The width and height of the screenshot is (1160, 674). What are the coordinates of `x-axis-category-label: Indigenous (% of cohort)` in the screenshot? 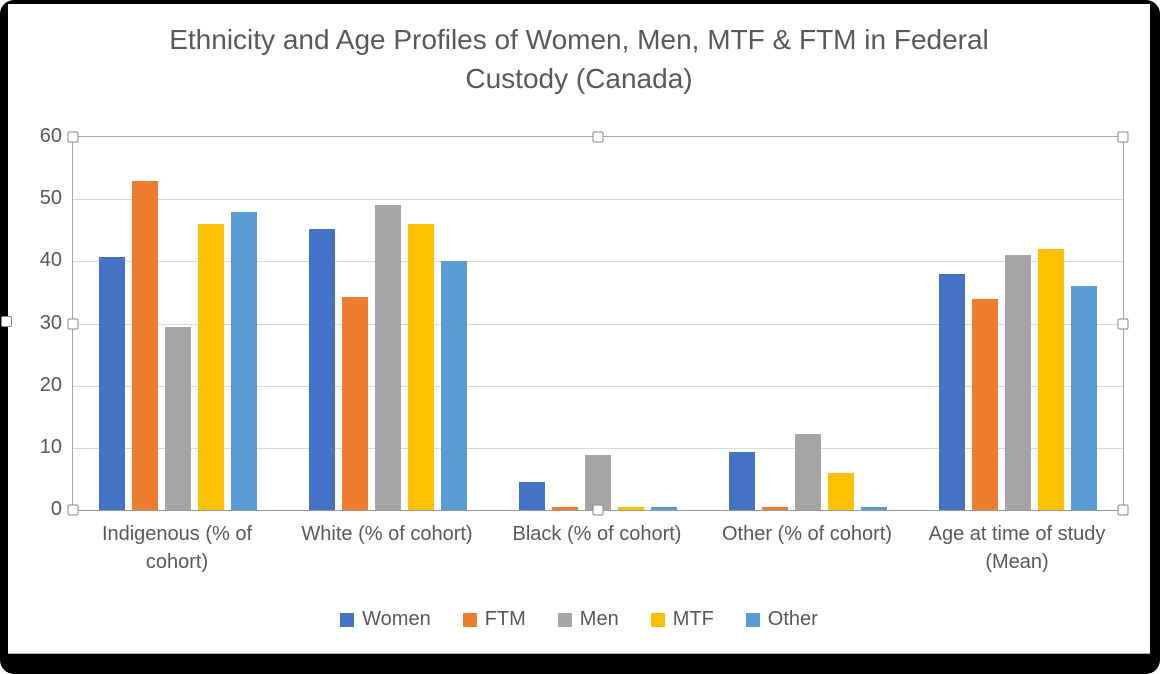 It's located at (177, 548).